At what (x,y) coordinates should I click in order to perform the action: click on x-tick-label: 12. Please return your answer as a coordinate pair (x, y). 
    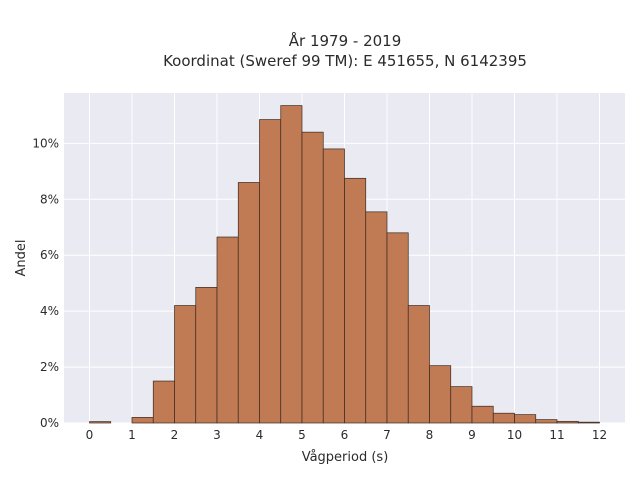
    Looking at the image, I should click on (599, 435).